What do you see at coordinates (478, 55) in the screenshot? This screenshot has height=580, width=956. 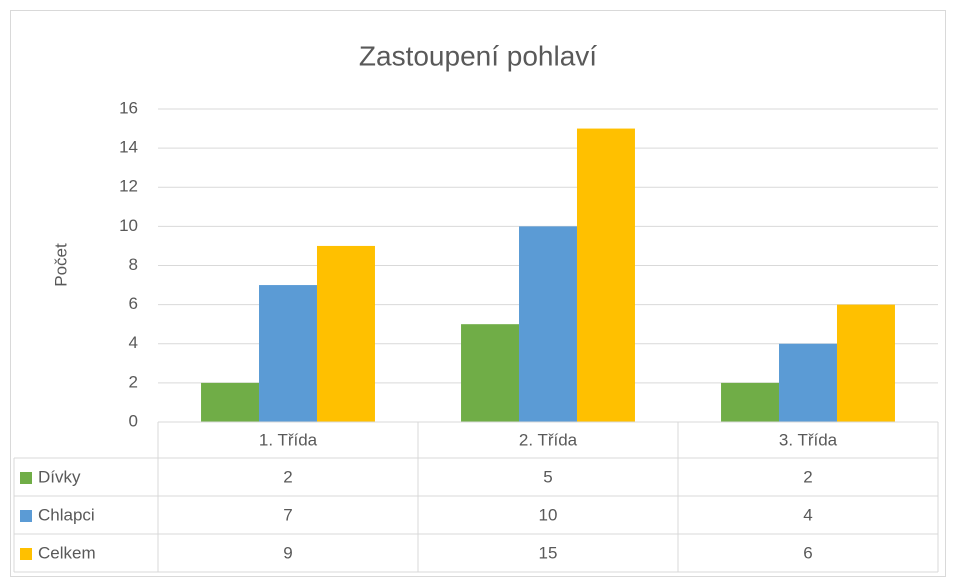 I see `chart-title: Zastoupení pohlaví` at bounding box center [478, 55].